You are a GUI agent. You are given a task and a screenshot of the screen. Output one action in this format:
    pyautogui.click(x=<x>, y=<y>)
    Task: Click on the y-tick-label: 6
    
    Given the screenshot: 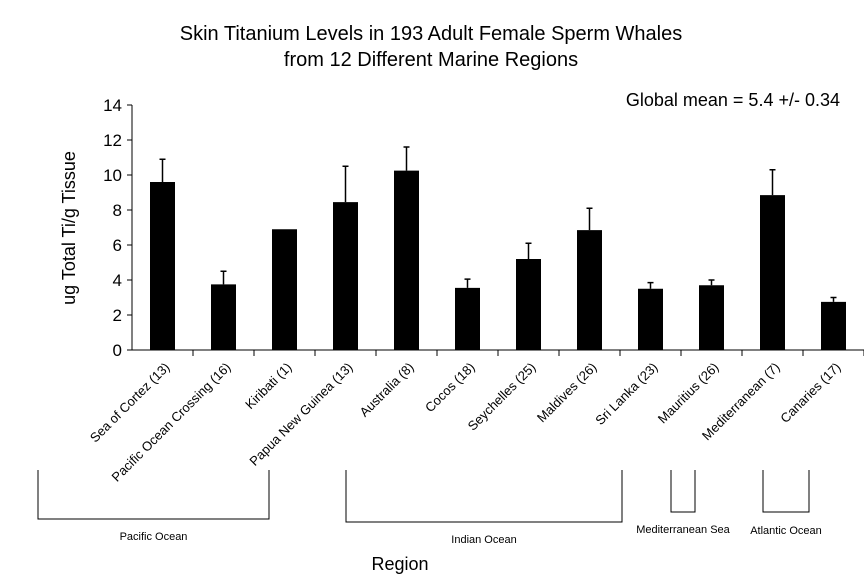 What is the action you would take?
    pyautogui.click(x=117, y=245)
    